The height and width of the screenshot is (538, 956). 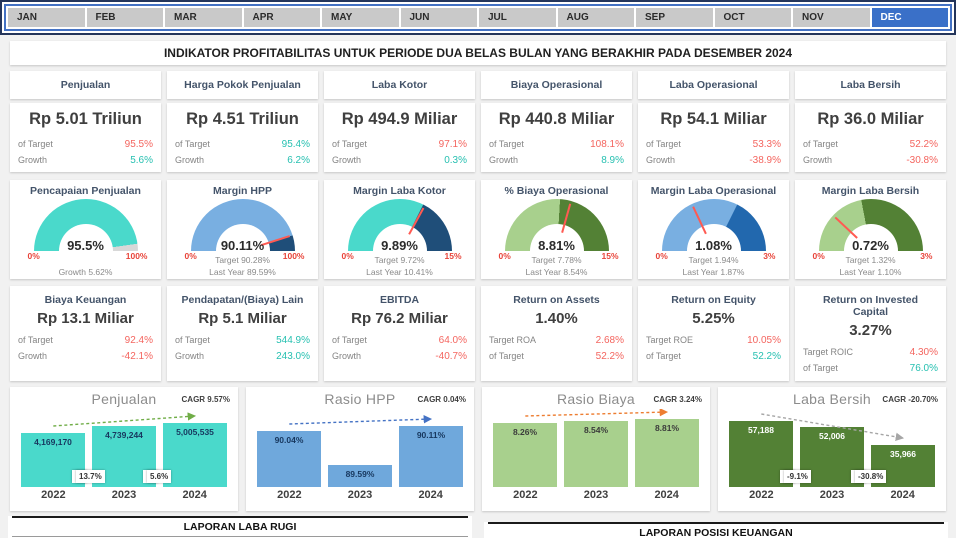 I want to click on kpi-card-body: Rp 54.1 Miliar of Target 53.3% Growth -38.9%, so click(x=713, y=137).